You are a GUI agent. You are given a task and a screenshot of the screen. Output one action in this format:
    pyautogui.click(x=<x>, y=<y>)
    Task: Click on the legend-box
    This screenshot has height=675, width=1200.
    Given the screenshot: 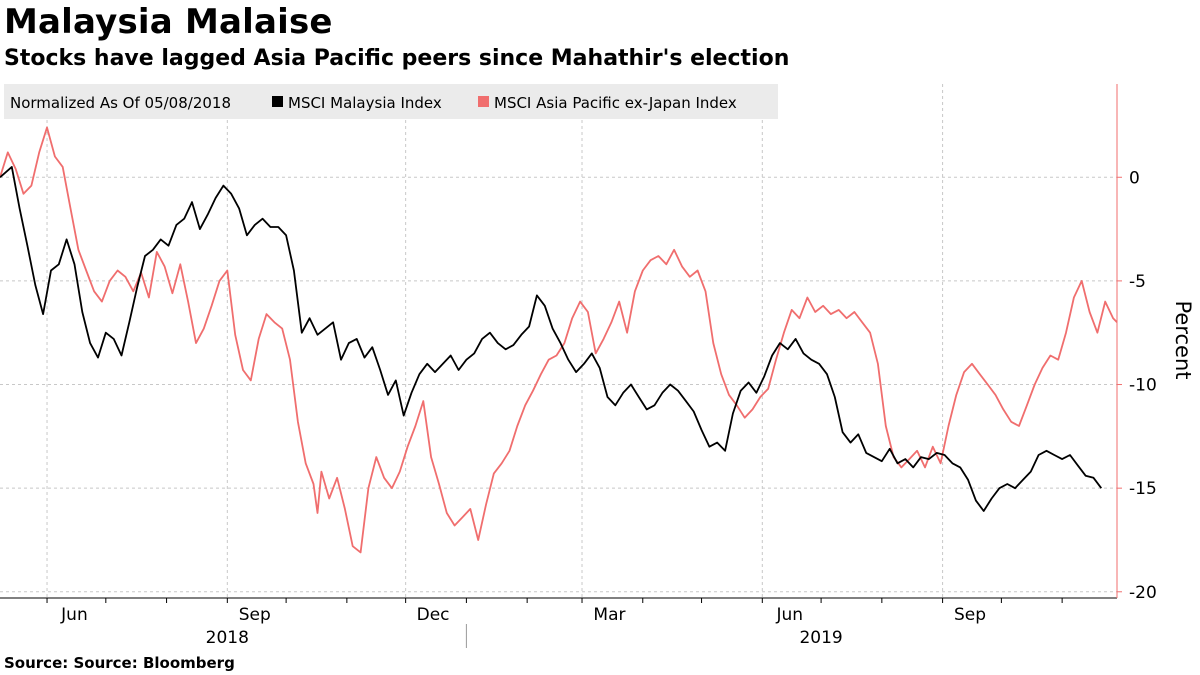 What is the action you would take?
    pyautogui.click(x=391, y=101)
    